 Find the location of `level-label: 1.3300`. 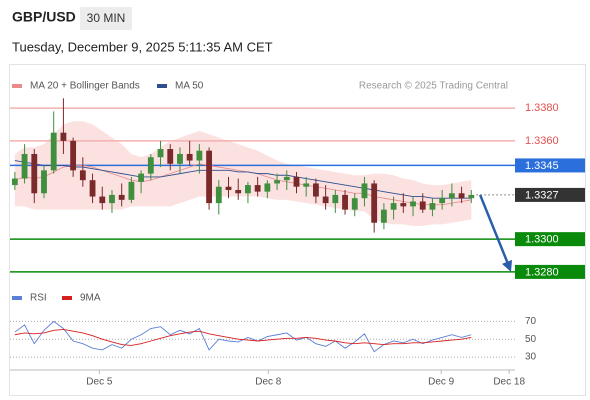

level-label: 1.3300 is located at coordinates (542, 240).